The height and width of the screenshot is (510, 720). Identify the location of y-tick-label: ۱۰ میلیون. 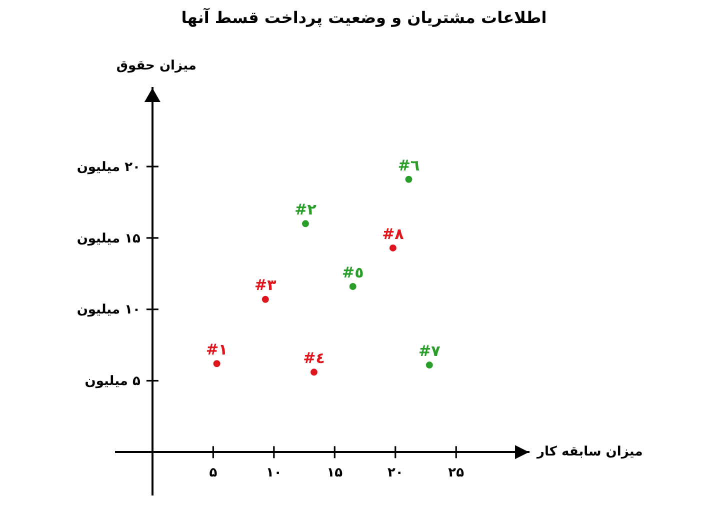
(108, 310).